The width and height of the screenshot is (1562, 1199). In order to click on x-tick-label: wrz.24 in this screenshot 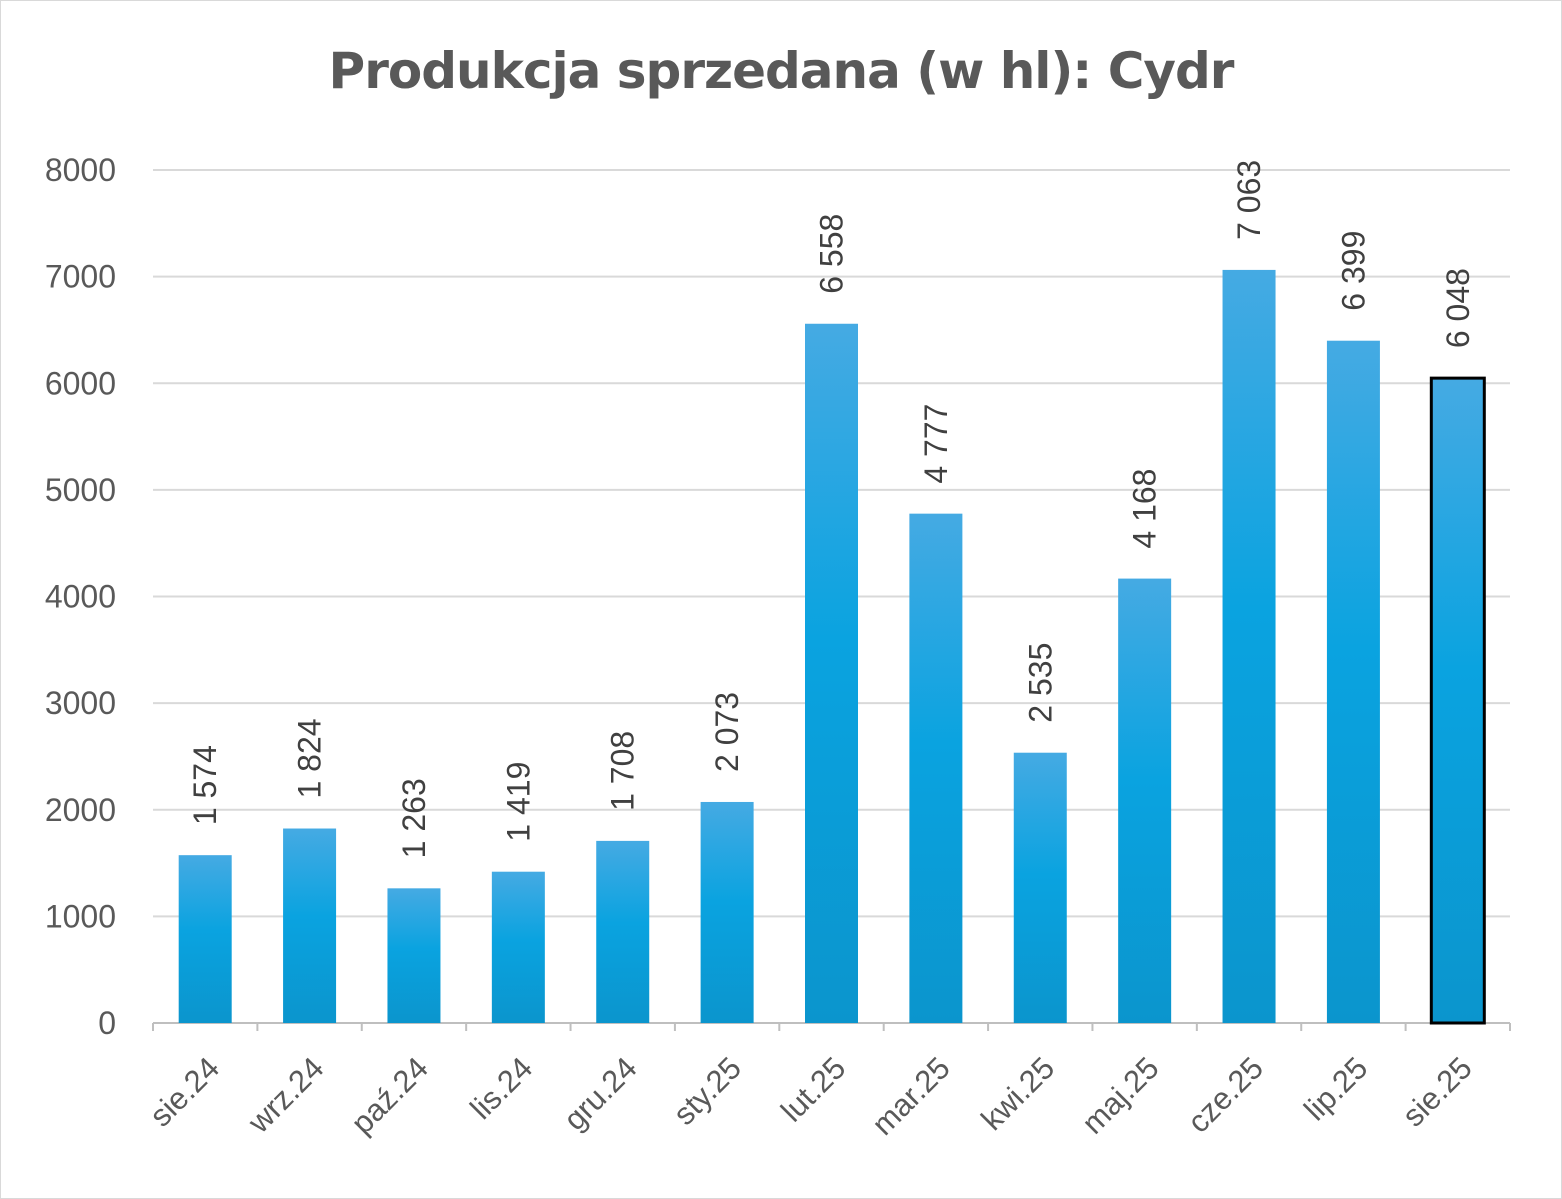, I will do `click(286, 1095)`.